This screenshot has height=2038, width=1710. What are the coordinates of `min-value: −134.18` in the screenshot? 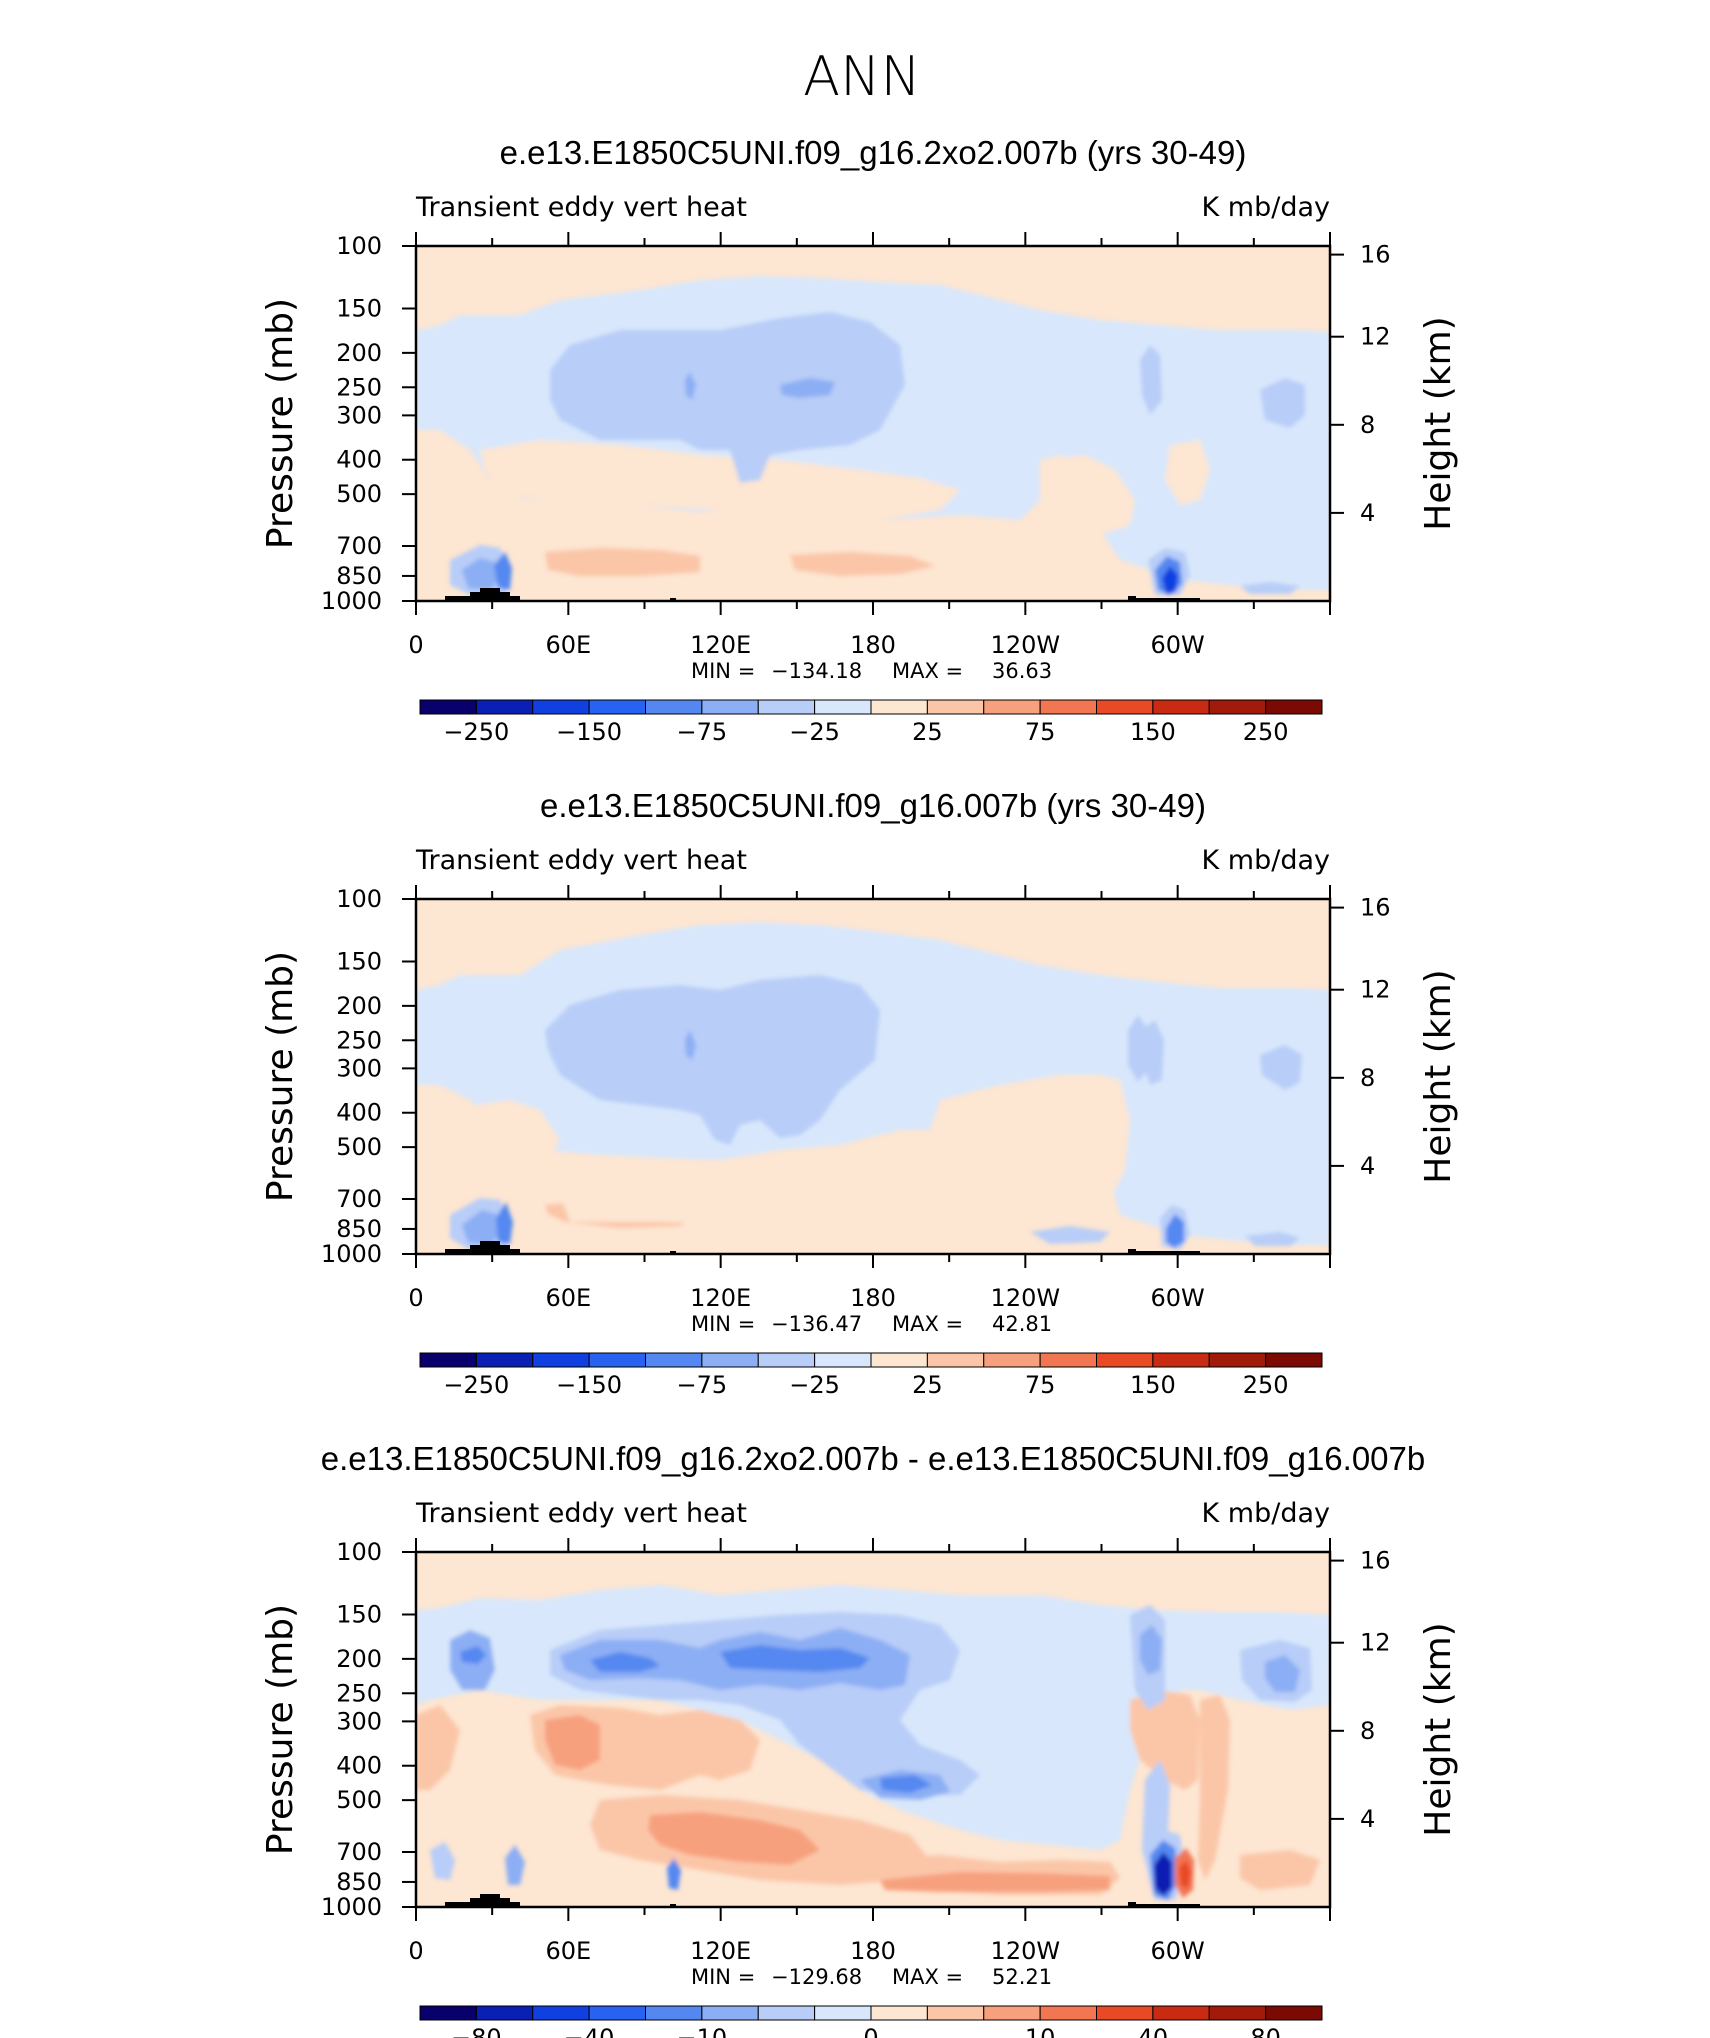 It's located at (816, 671).